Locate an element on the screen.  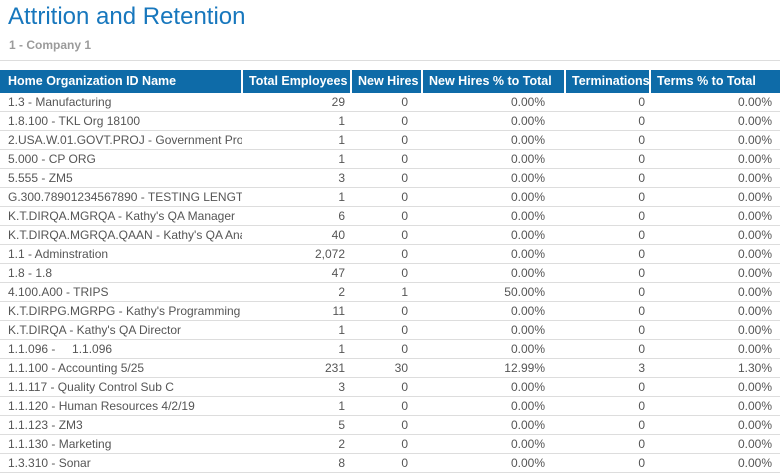
cell-new_hires_pct: 12.99% is located at coordinates (493, 368).